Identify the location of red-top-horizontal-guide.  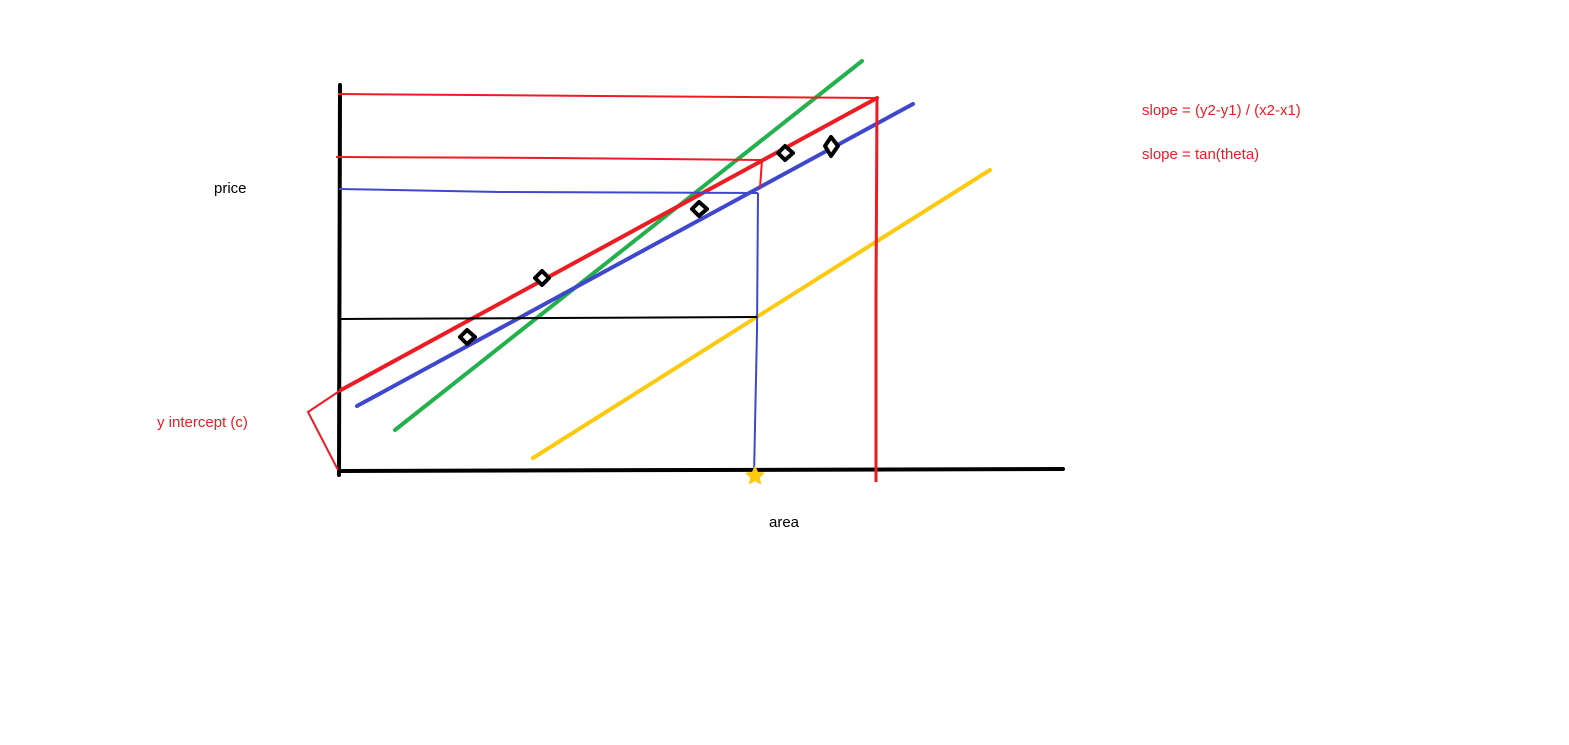
(607, 96).